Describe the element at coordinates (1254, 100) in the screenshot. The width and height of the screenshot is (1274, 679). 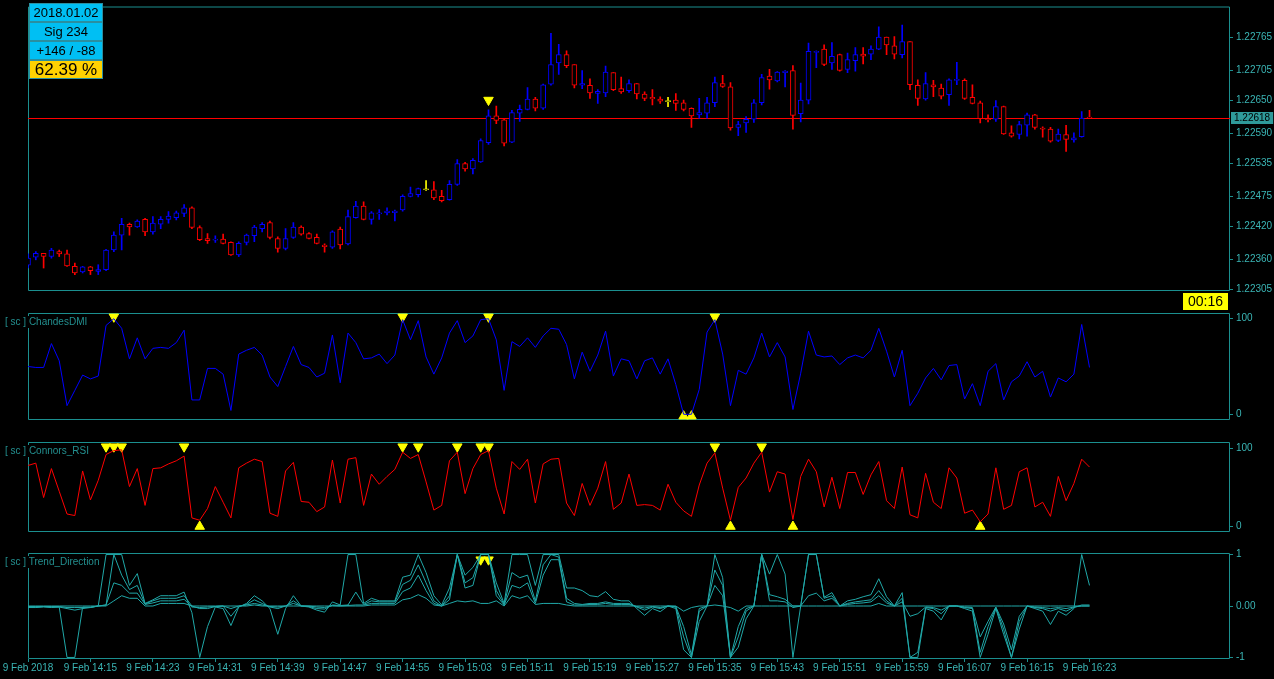
I see `y-tick-label: 1.22650` at that location.